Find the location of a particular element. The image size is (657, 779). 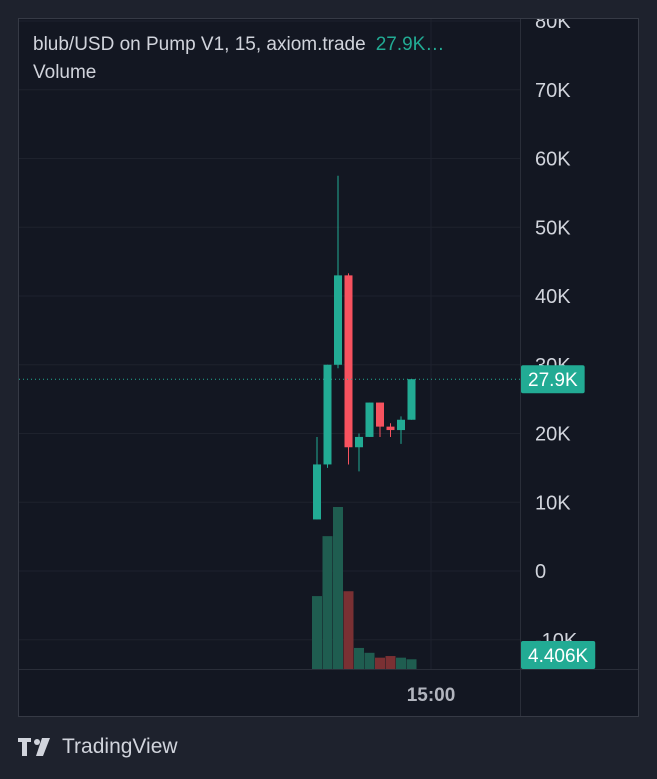

tradingview-logo-icon is located at coordinates (34, 747).